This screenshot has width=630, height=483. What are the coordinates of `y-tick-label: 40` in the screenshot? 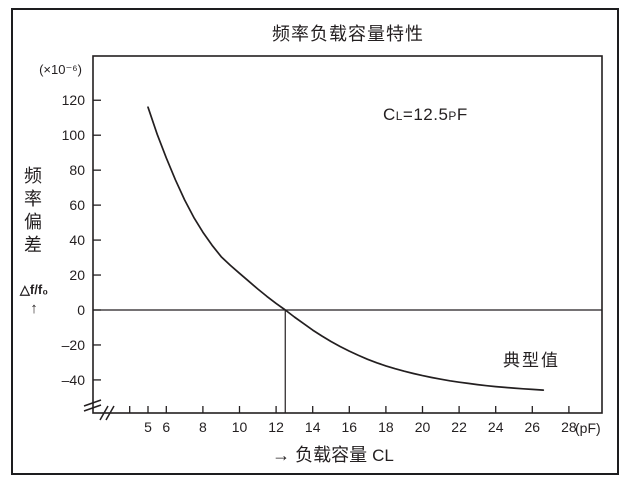 It's located at (77, 240).